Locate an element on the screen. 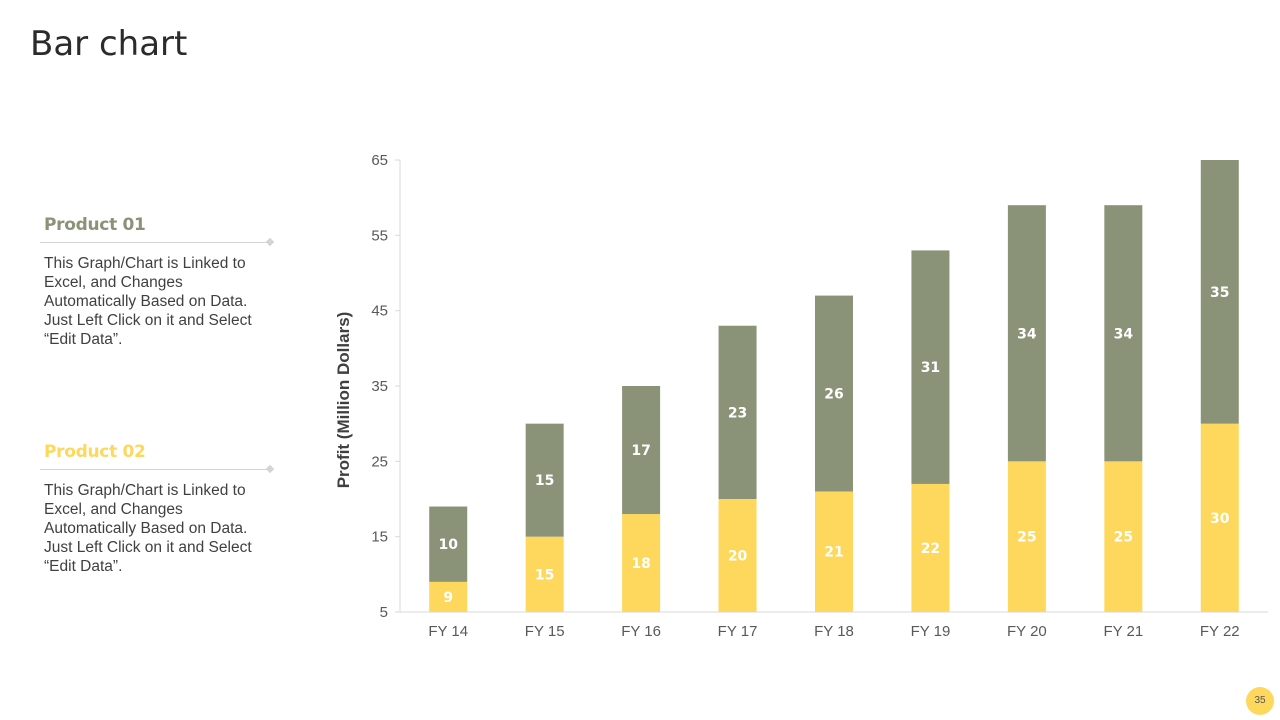 The image size is (1280, 720). y-tick-label: 15 is located at coordinates (379, 537).